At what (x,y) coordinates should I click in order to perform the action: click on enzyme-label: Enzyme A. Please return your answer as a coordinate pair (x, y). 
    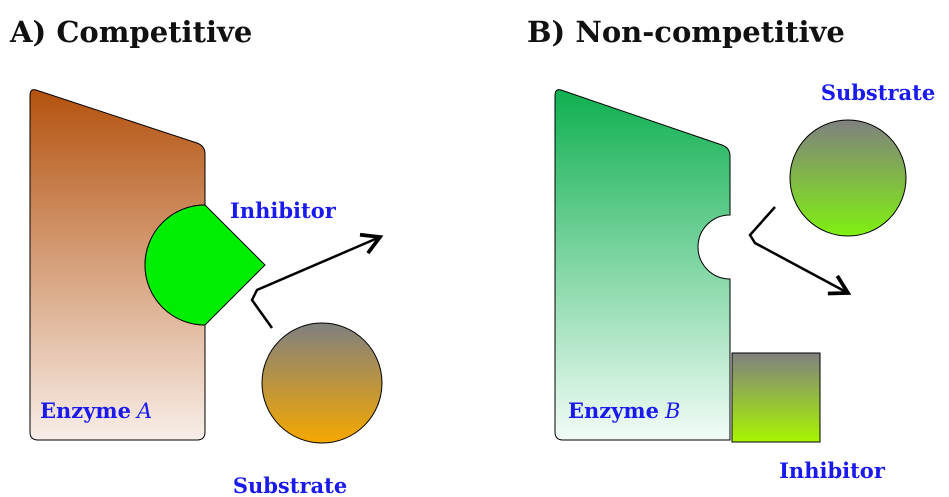
    Looking at the image, I should click on (96, 410).